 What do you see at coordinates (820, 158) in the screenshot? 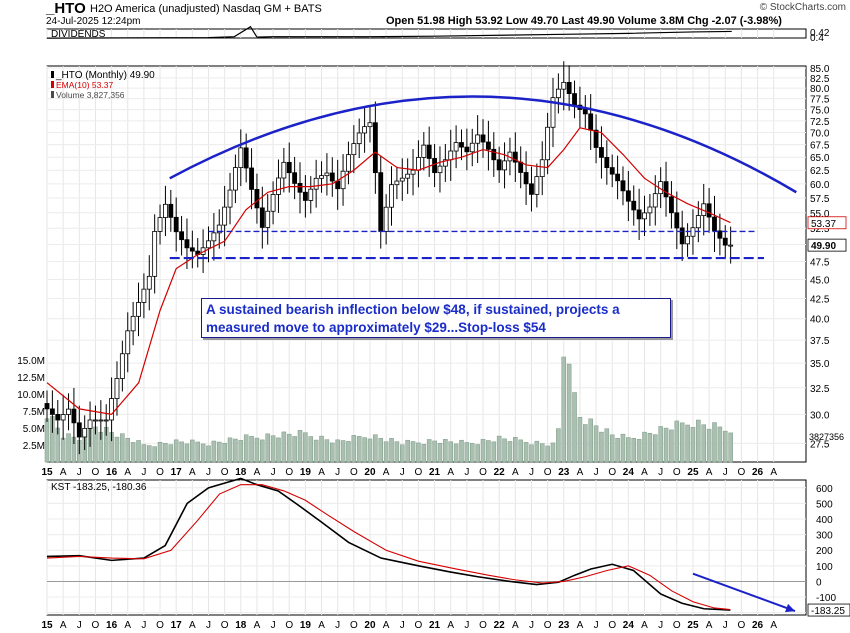
I see `price-tick-label: 65.0` at bounding box center [820, 158].